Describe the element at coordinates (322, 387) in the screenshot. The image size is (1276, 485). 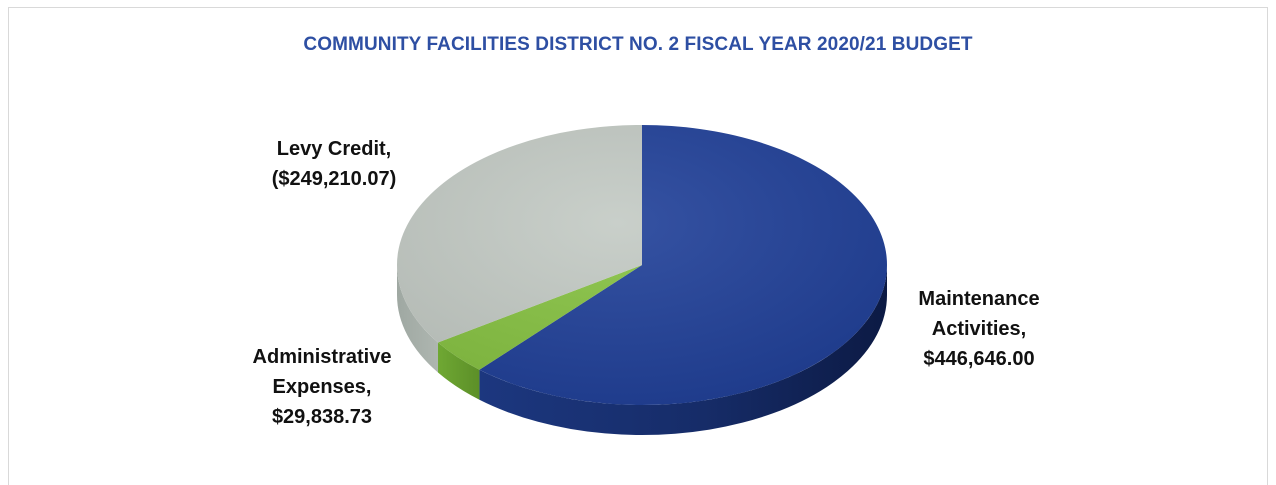
I see `data-label: Administrative Expenses, $29,838.73` at that location.